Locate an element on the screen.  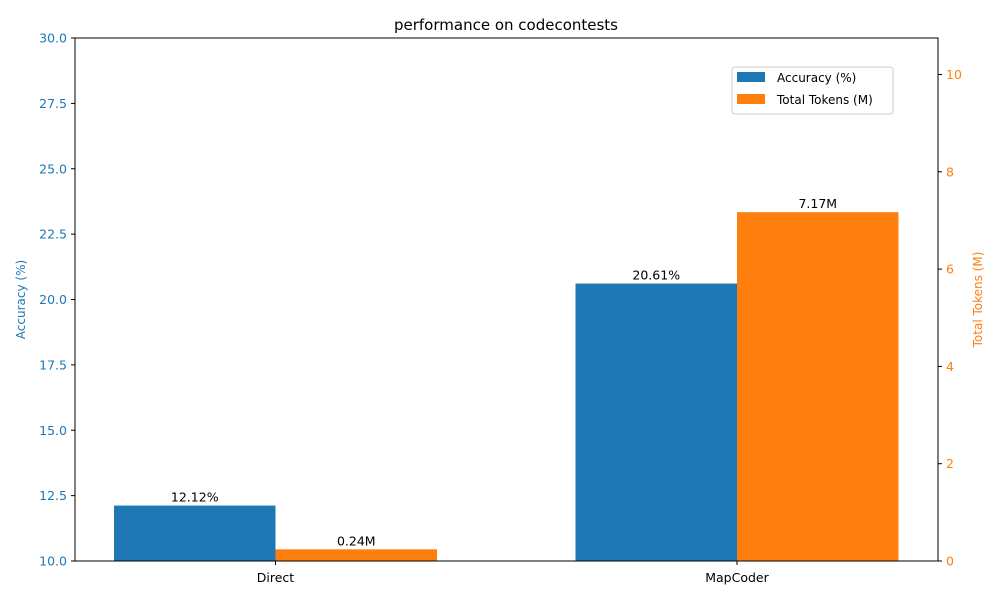
x-tick-label-direct: Direct is located at coordinates (276, 577).